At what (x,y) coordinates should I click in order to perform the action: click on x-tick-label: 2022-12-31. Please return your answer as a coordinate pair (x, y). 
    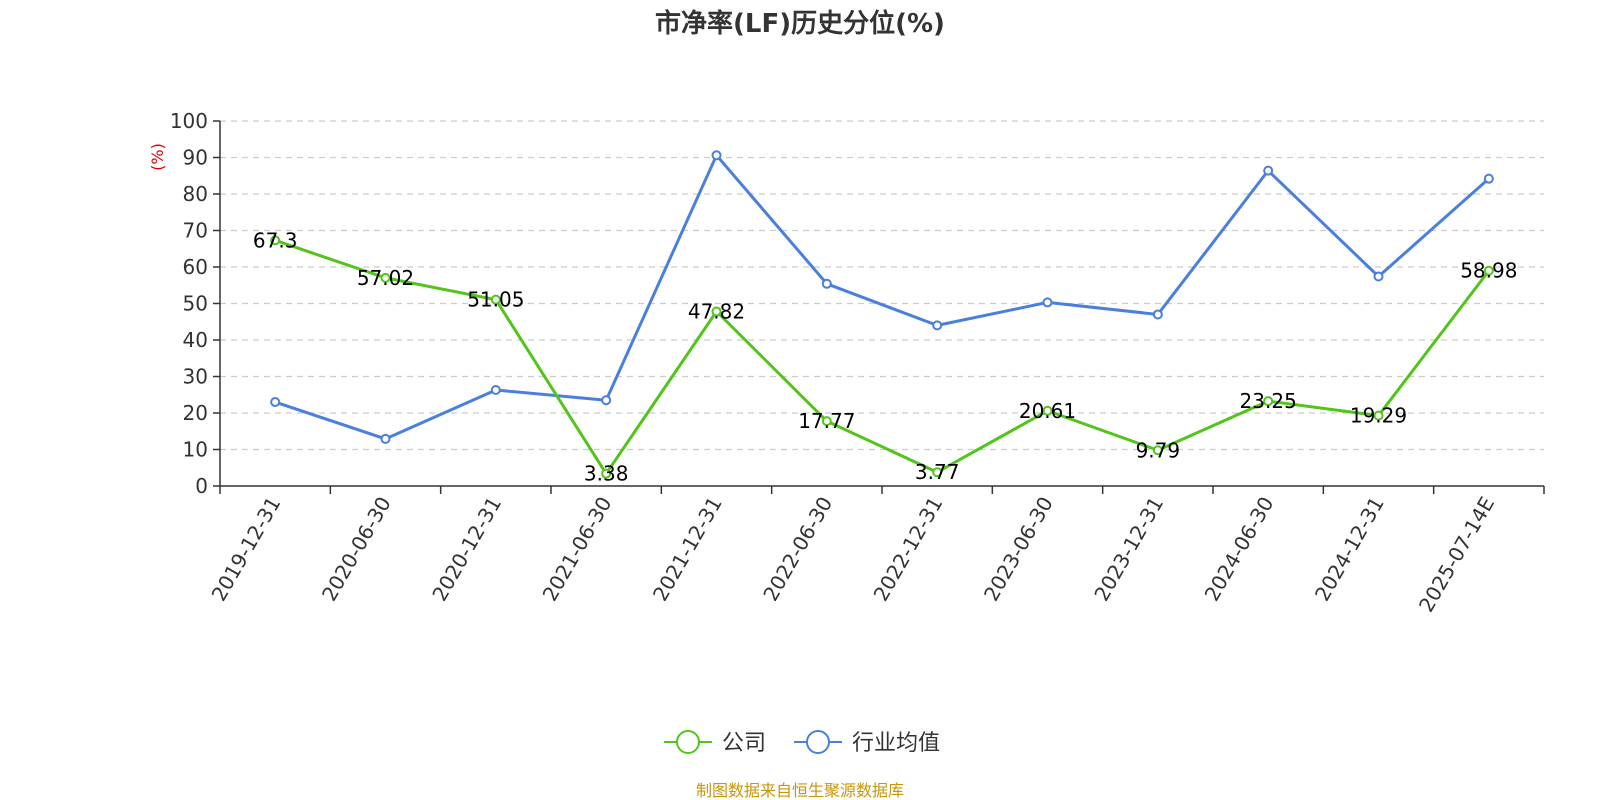
    Looking at the image, I should click on (908, 549).